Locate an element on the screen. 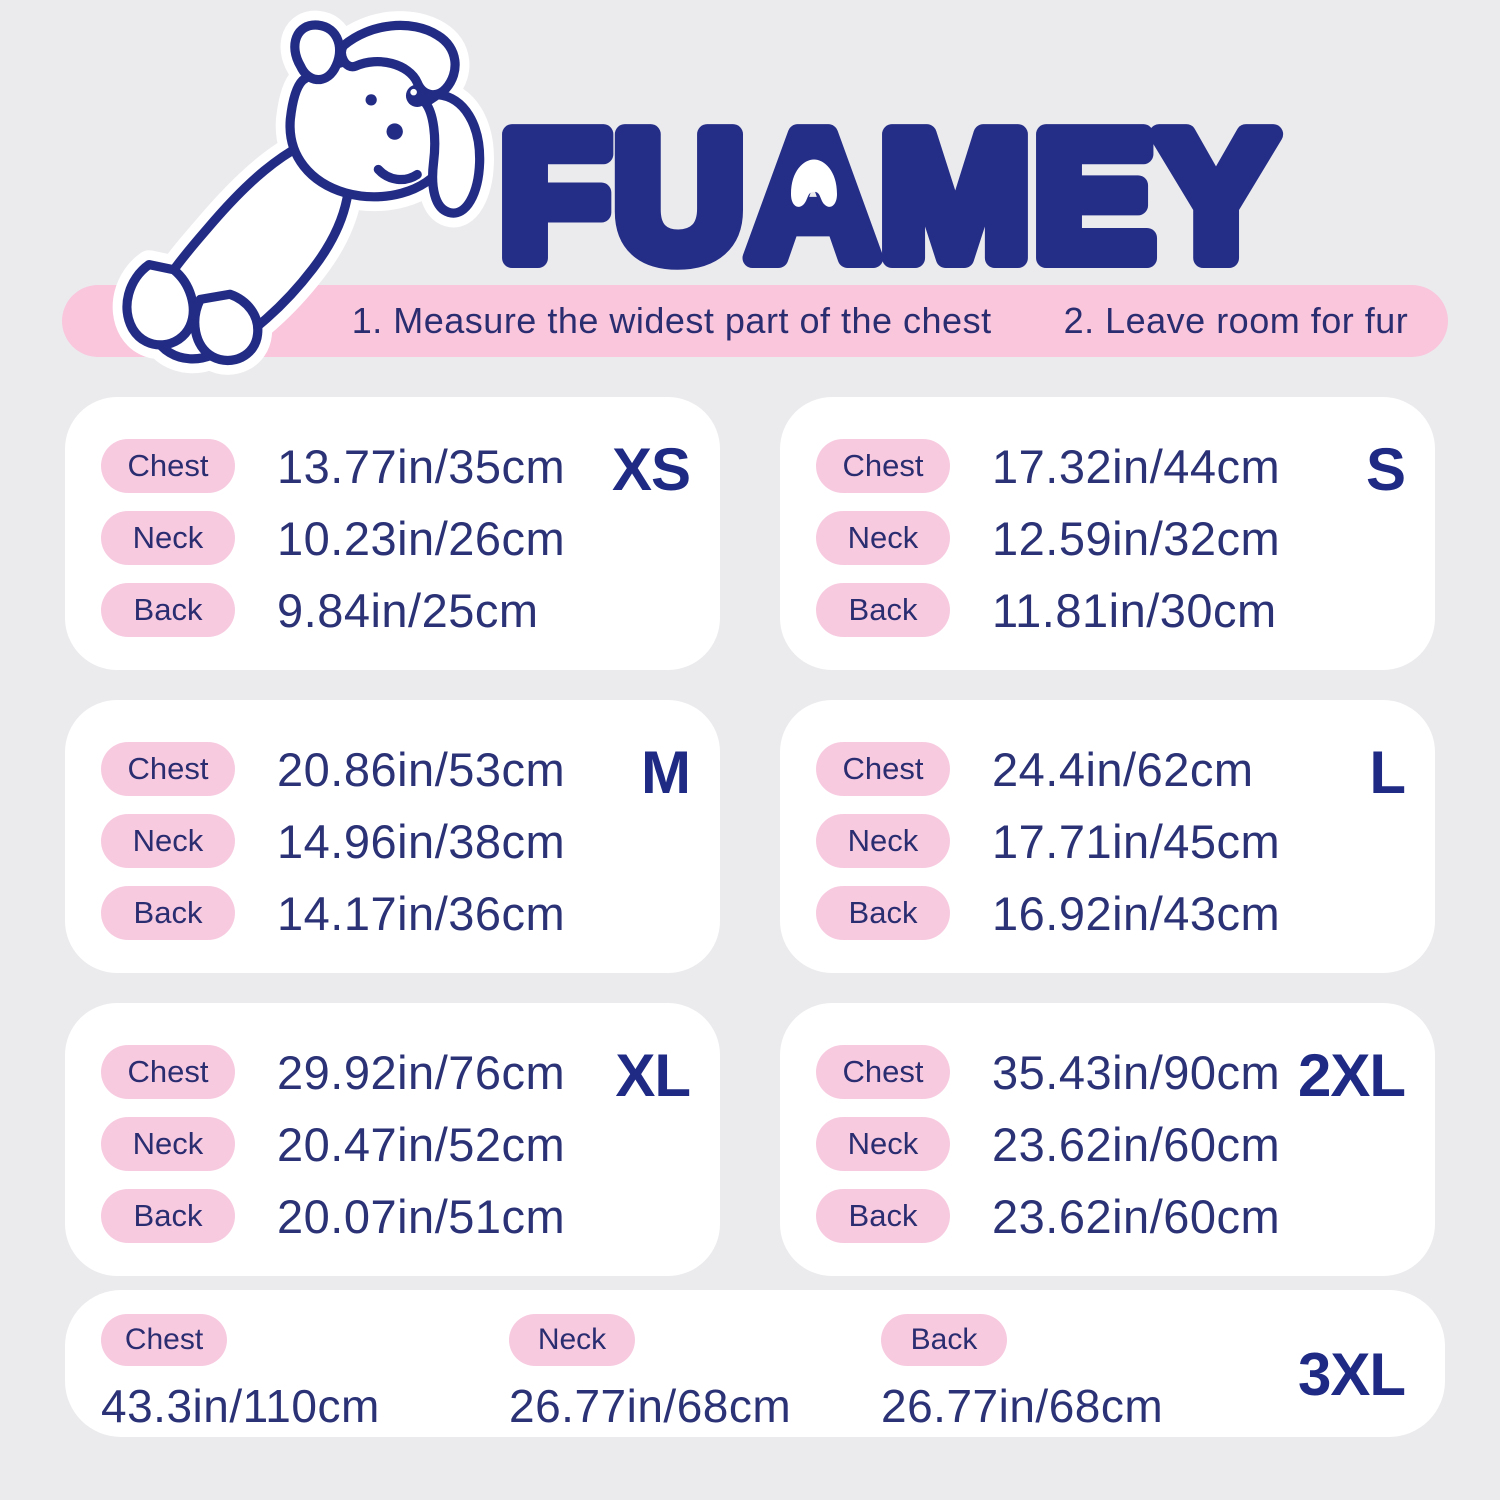  back-value: 20.07in/51cm is located at coordinates (421, 1216).